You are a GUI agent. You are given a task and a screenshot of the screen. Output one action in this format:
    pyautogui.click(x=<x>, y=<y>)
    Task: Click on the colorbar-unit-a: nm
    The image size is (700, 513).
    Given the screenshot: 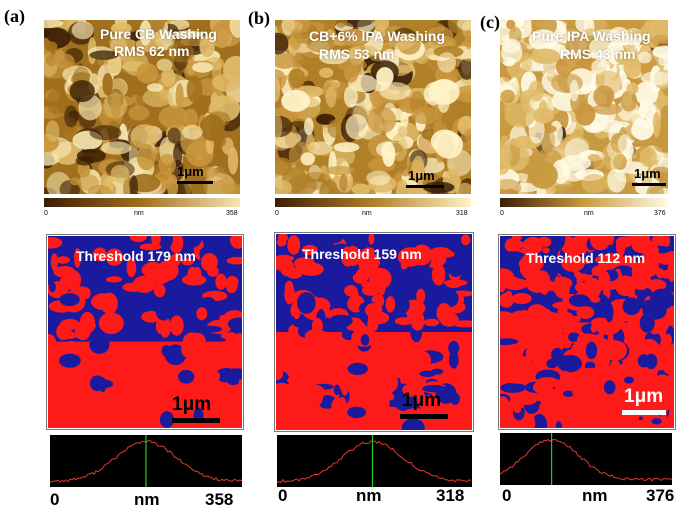 What is the action you would take?
    pyautogui.click(x=139, y=213)
    